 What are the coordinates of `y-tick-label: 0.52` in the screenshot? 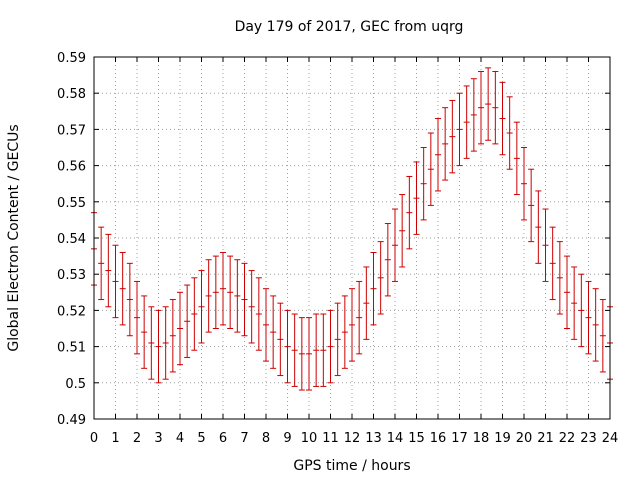 It's located at (71, 311).